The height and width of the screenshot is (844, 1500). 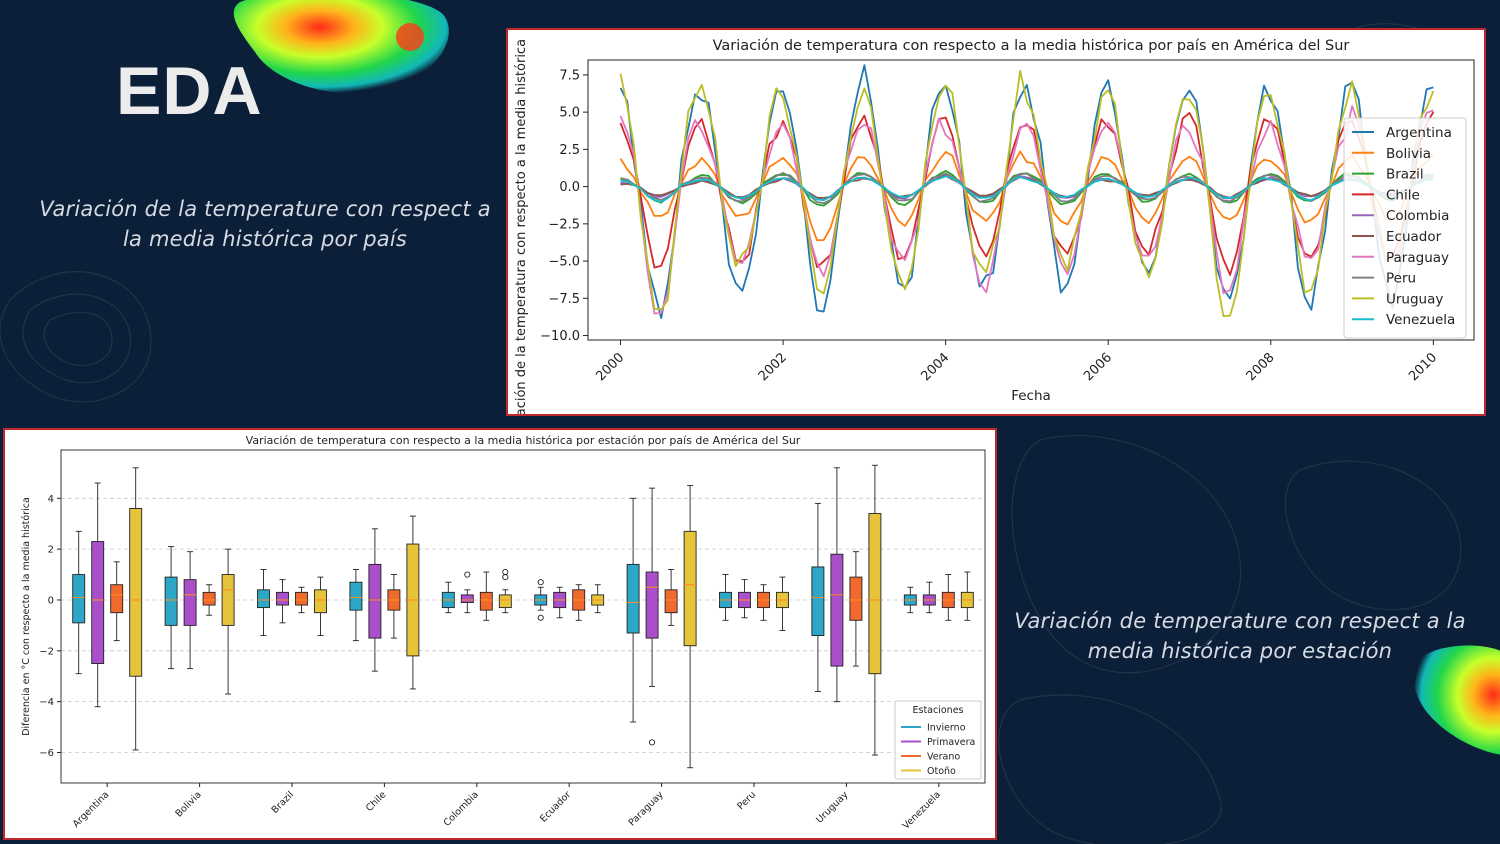 I want to click on x-tick-label: Venezuela, so click(x=922, y=810).